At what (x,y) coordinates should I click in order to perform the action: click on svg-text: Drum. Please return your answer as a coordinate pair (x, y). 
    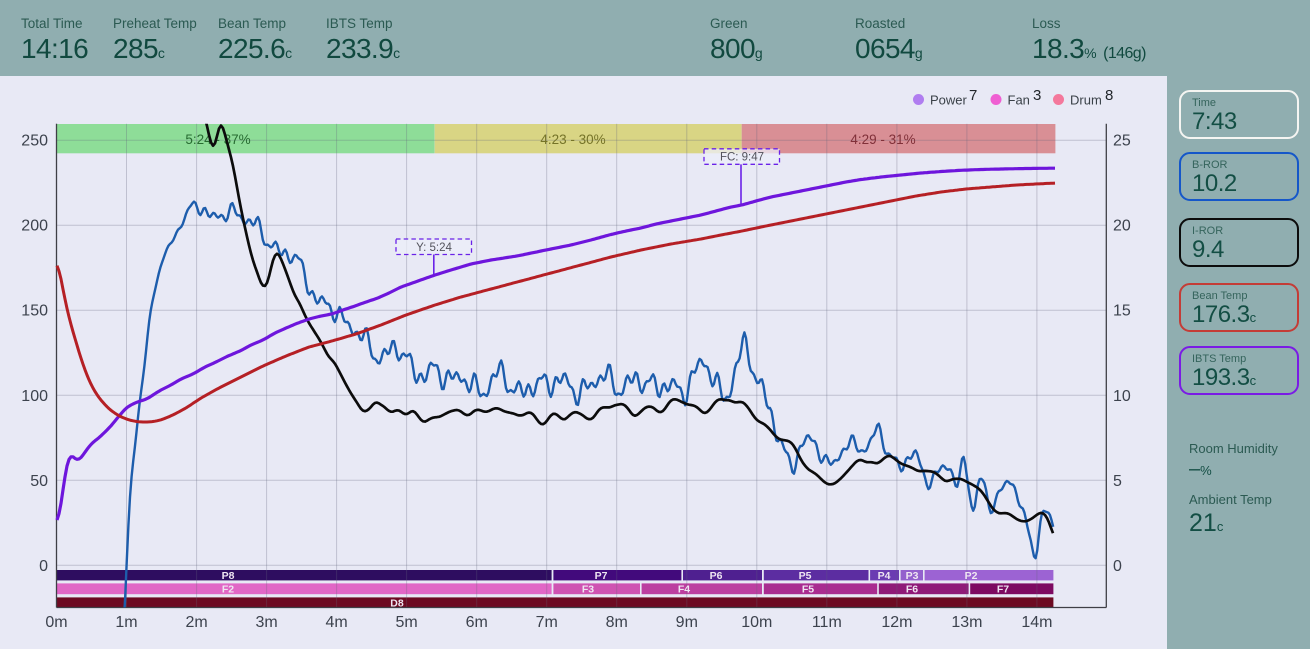
    Looking at the image, I should click on (1086, 100).